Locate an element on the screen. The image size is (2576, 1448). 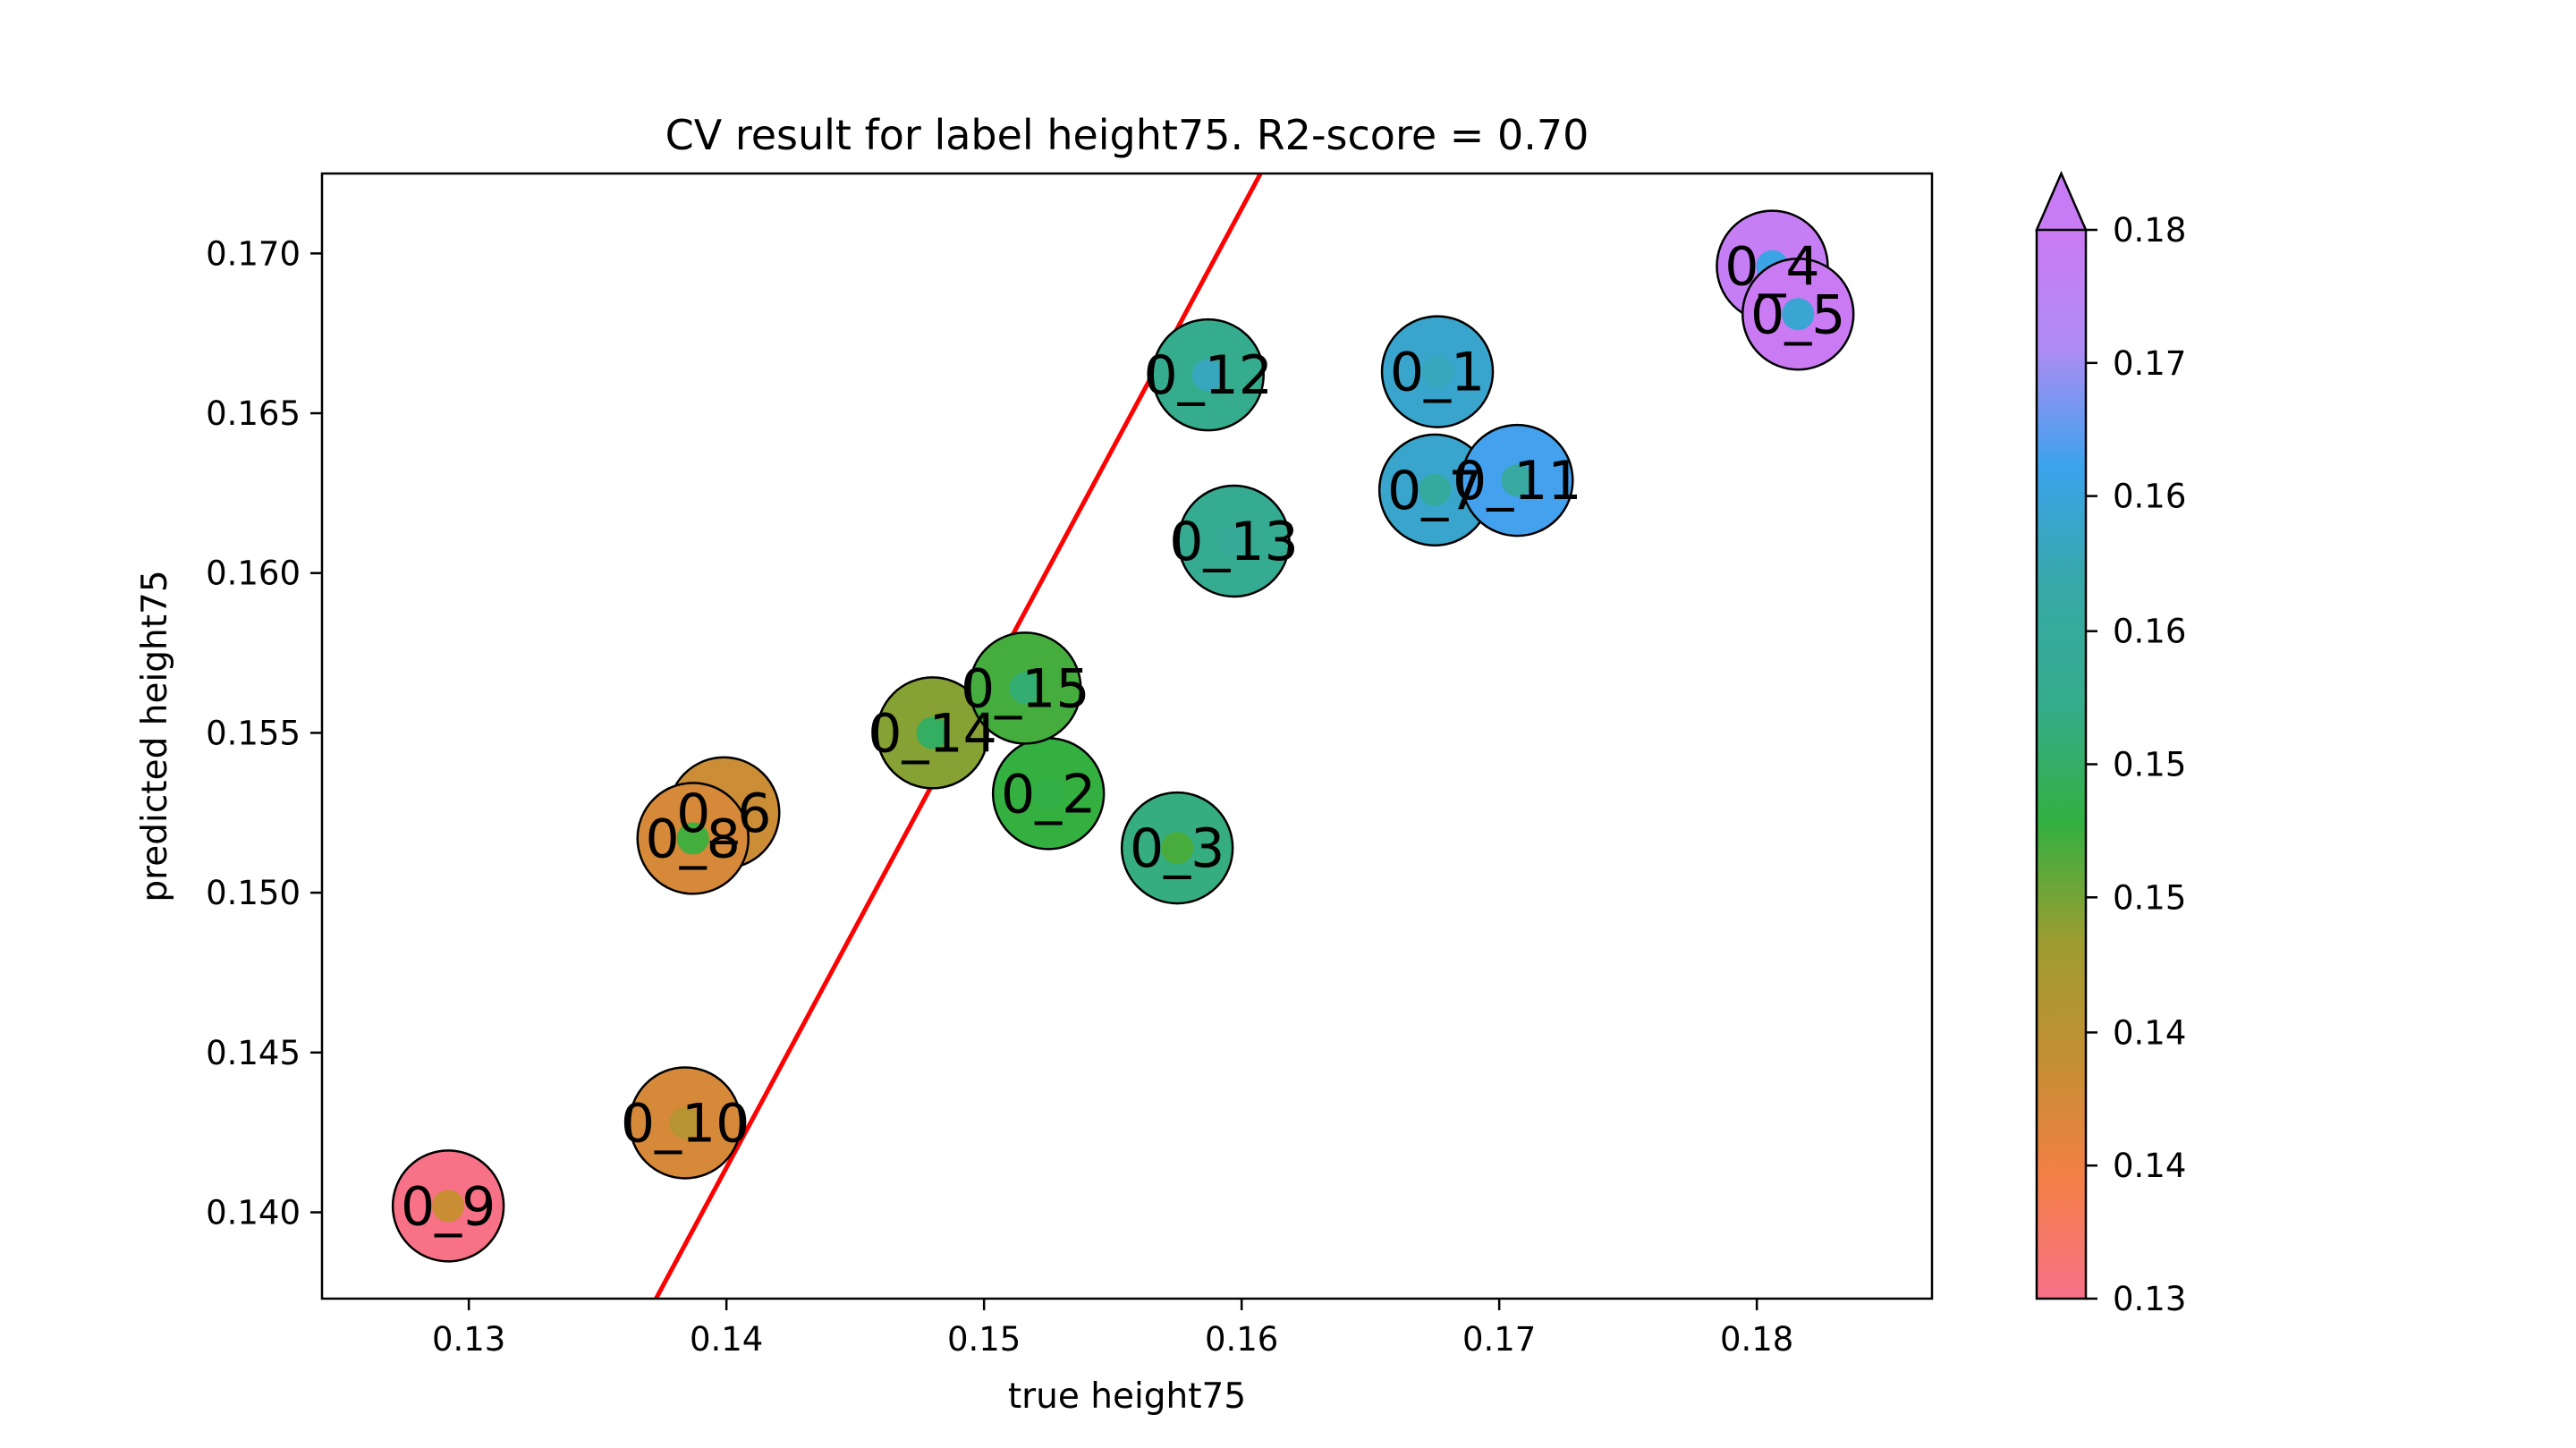
point-label: 0_1 is located at coordinates (1437, 373).